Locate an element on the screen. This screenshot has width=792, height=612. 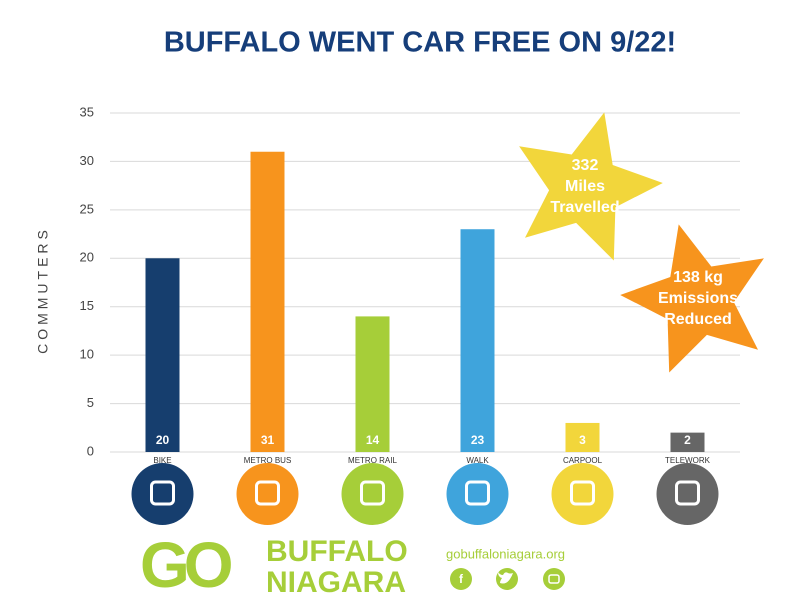
y-tick-label: 25 is located at coordinates (87, 208).